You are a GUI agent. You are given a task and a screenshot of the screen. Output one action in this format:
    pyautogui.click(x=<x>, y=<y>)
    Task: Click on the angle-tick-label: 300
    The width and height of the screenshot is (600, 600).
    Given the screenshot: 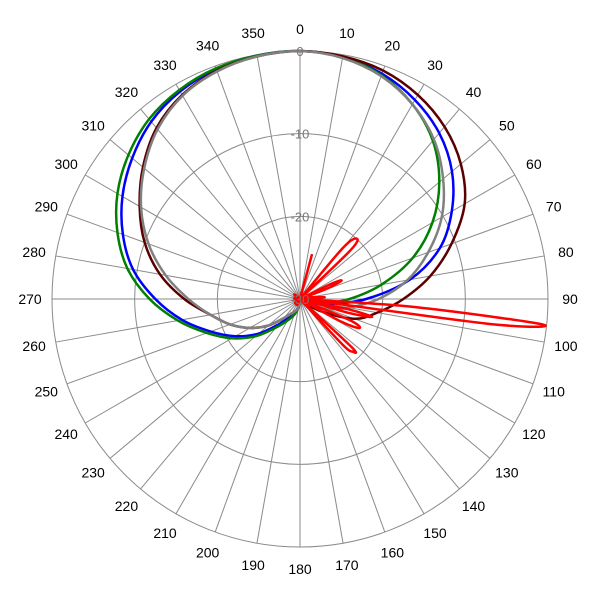 What is the action you would take?
    pyautogui.click(x=66, y=164)
    